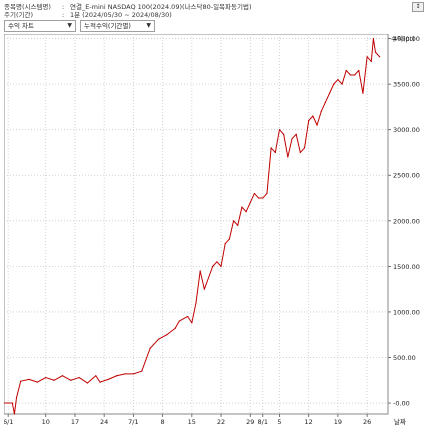 This screenshot has height=432, width=428. What do you see at coordinates (75, 422) in the screenshot?
I see `x-tick-label: 17` at bounding box center [75, 422].